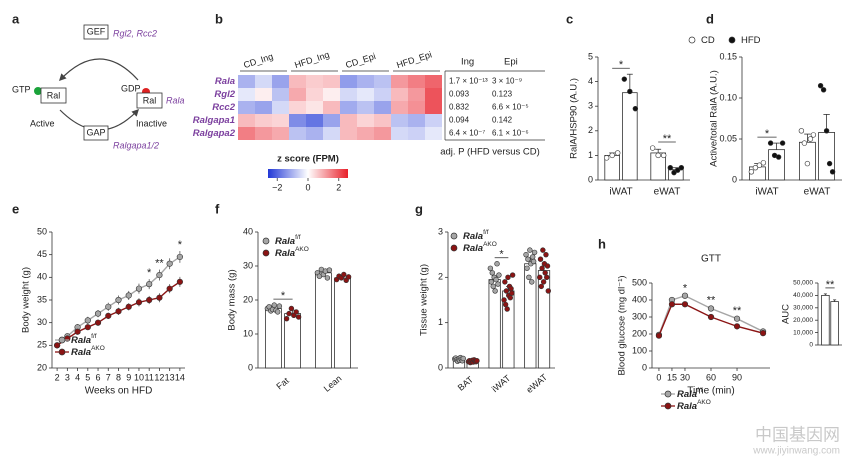  Describe the element at coordinates (119, 391) in the screenshot. I see `x-axis-label: Weeks on HFD` at that location.